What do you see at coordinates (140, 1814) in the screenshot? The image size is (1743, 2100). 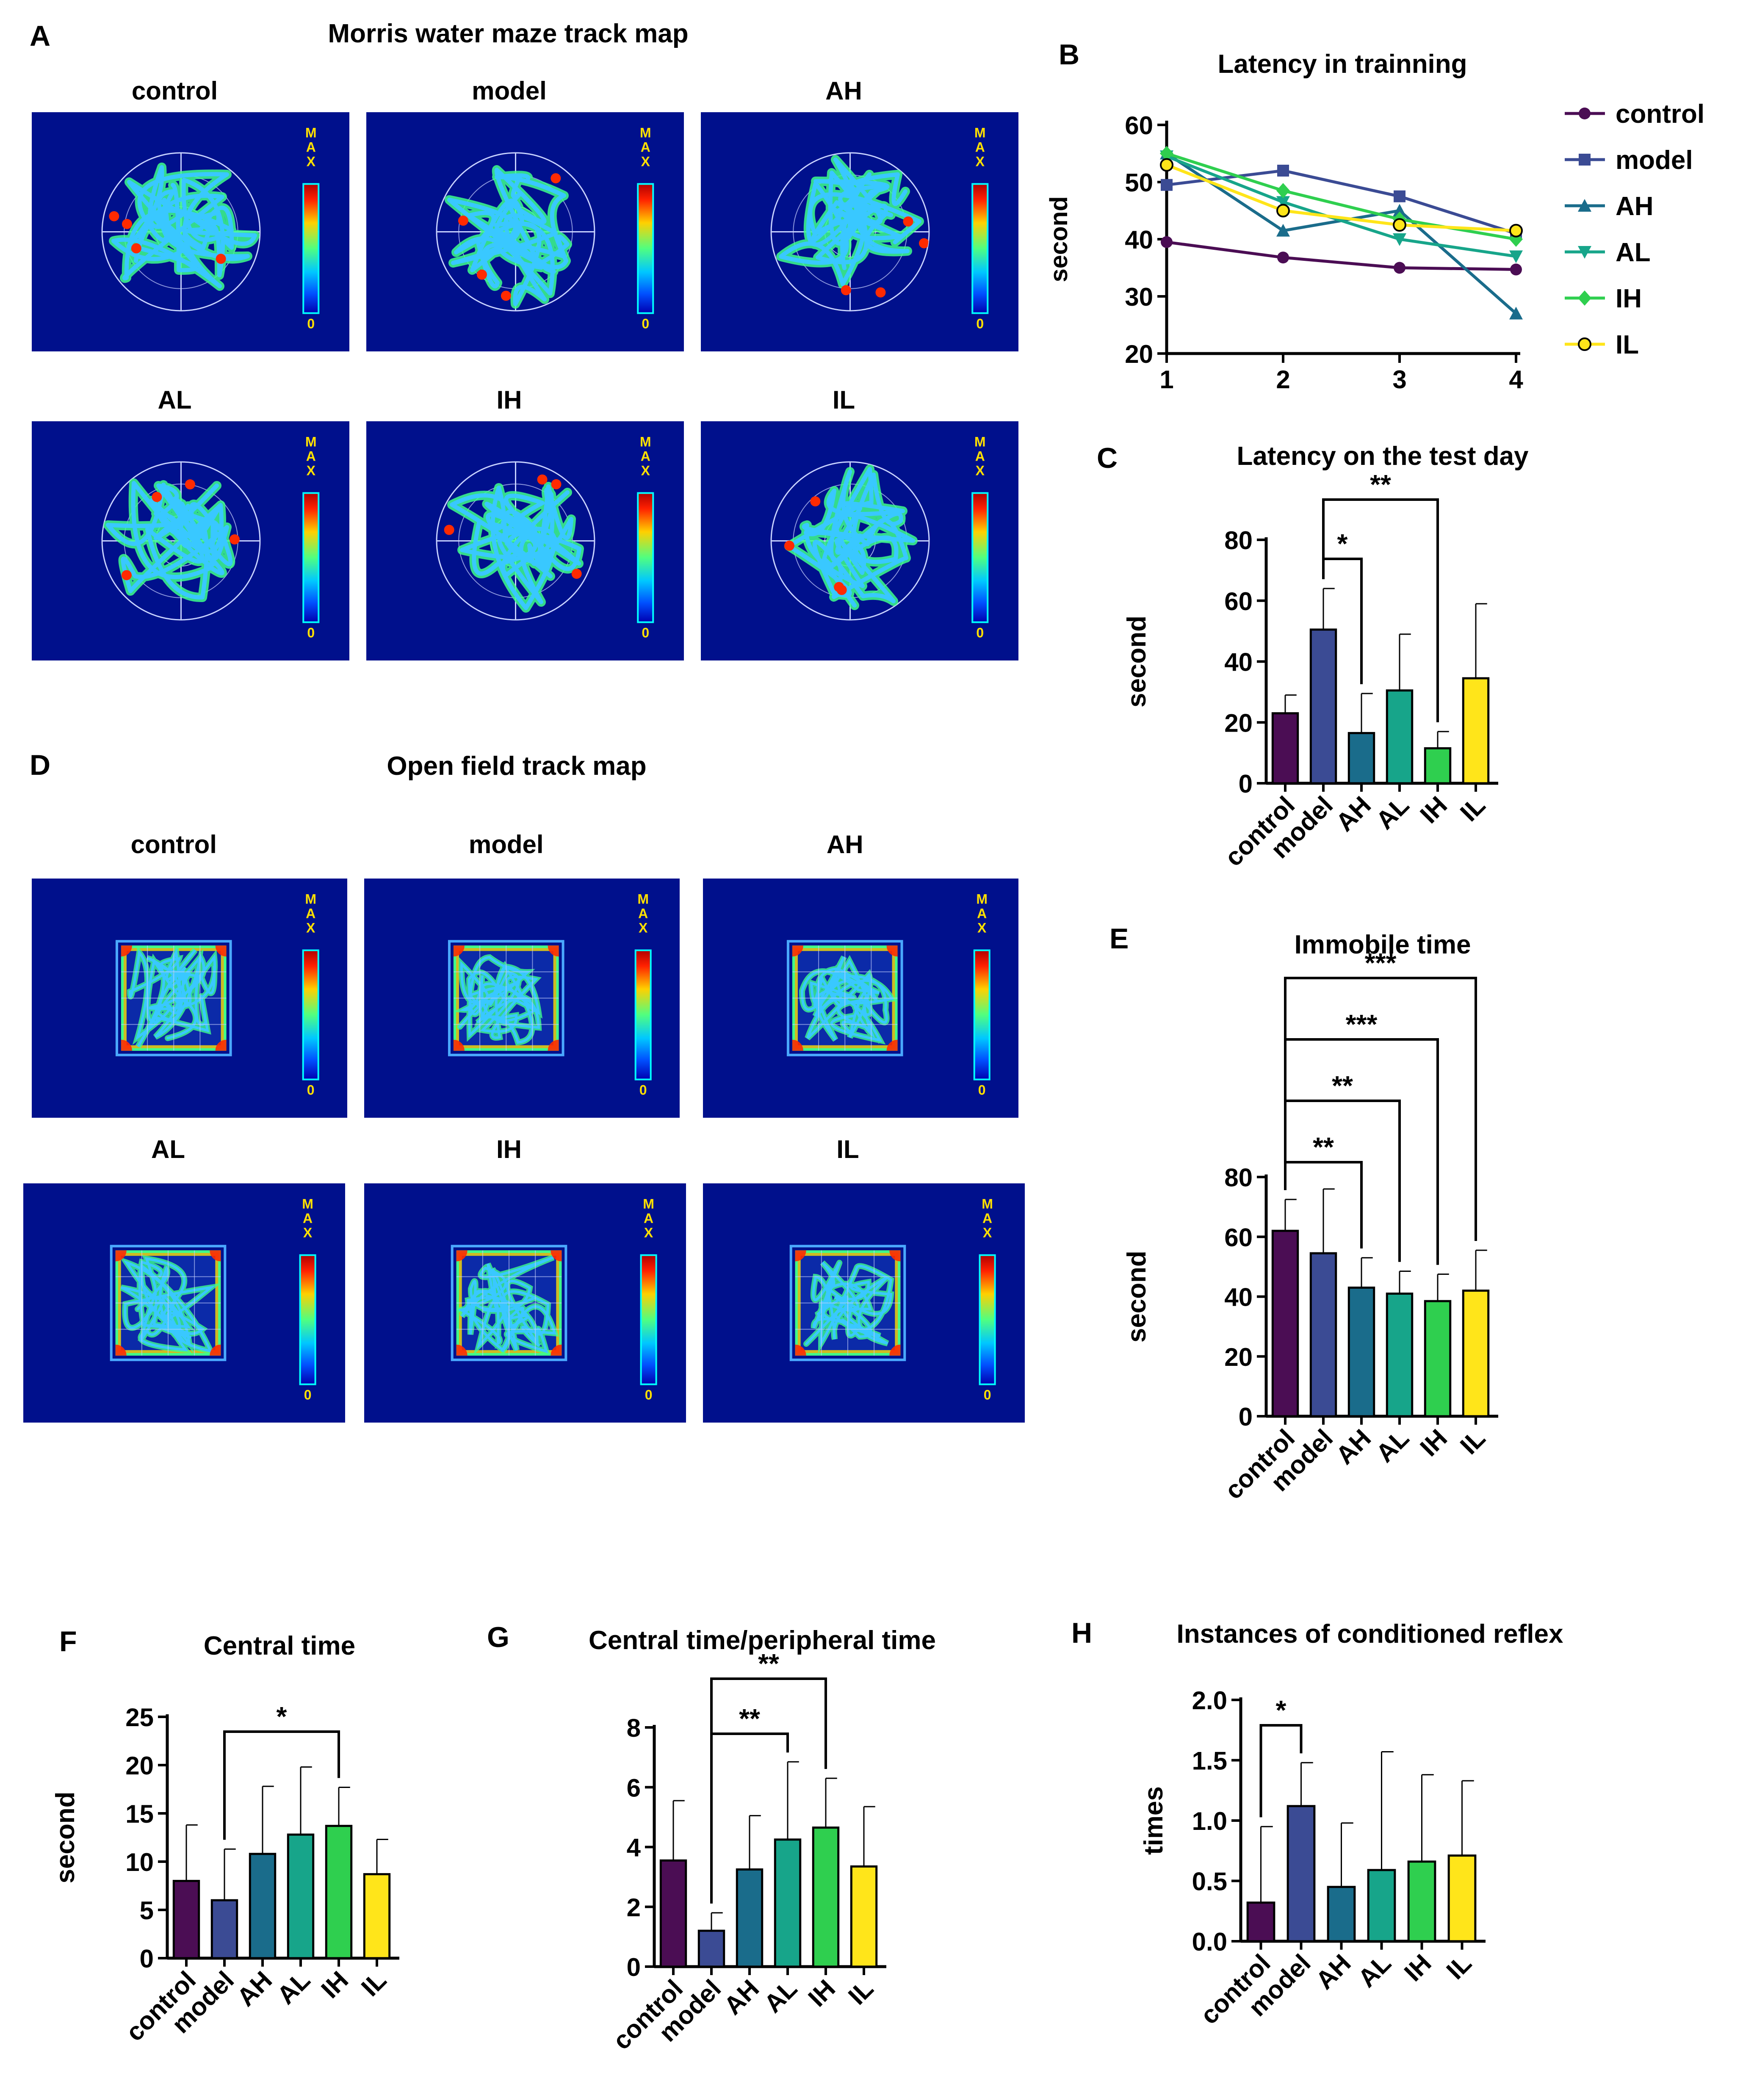 I see `y-tick-label: 15` at bounding box center [140, 1814].